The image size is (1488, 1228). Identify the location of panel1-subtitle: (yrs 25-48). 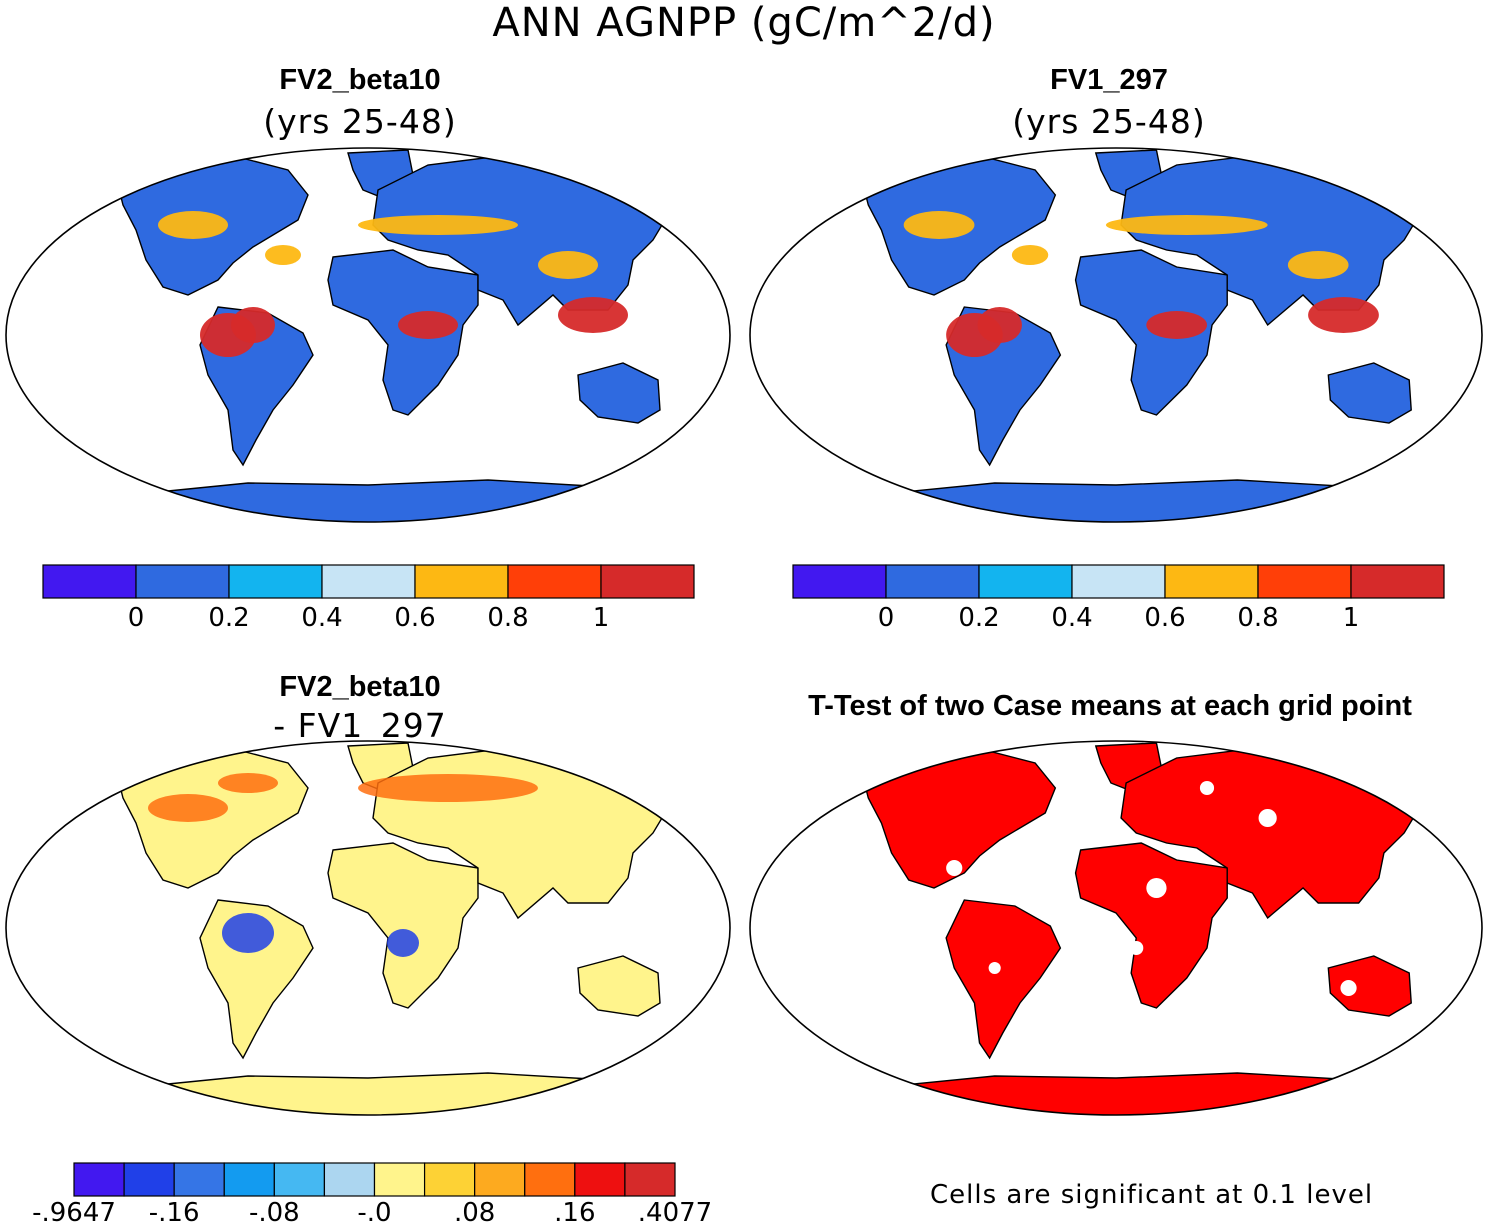
(360, 121).